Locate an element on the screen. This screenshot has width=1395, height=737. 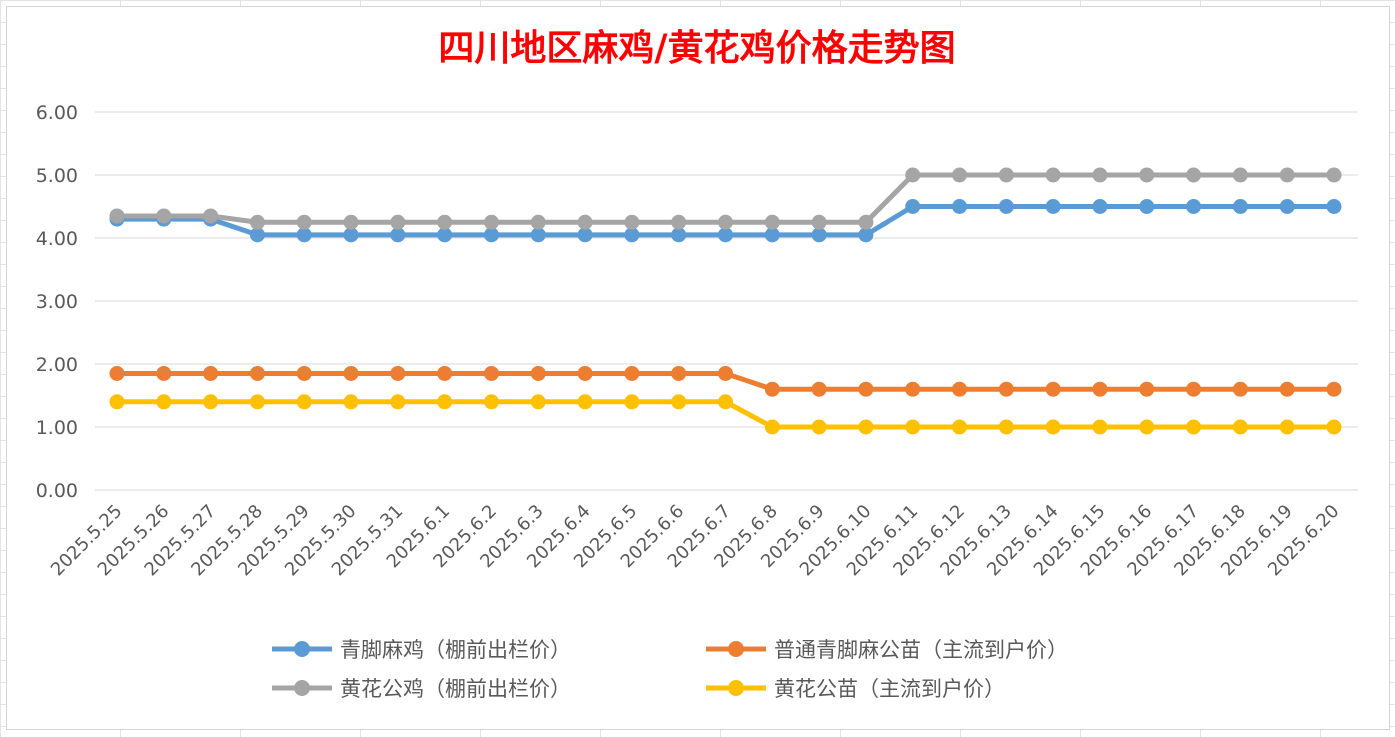
legend-item: 青脚麻鸡（棚前出栏价） is located at coordinates (421, 650).